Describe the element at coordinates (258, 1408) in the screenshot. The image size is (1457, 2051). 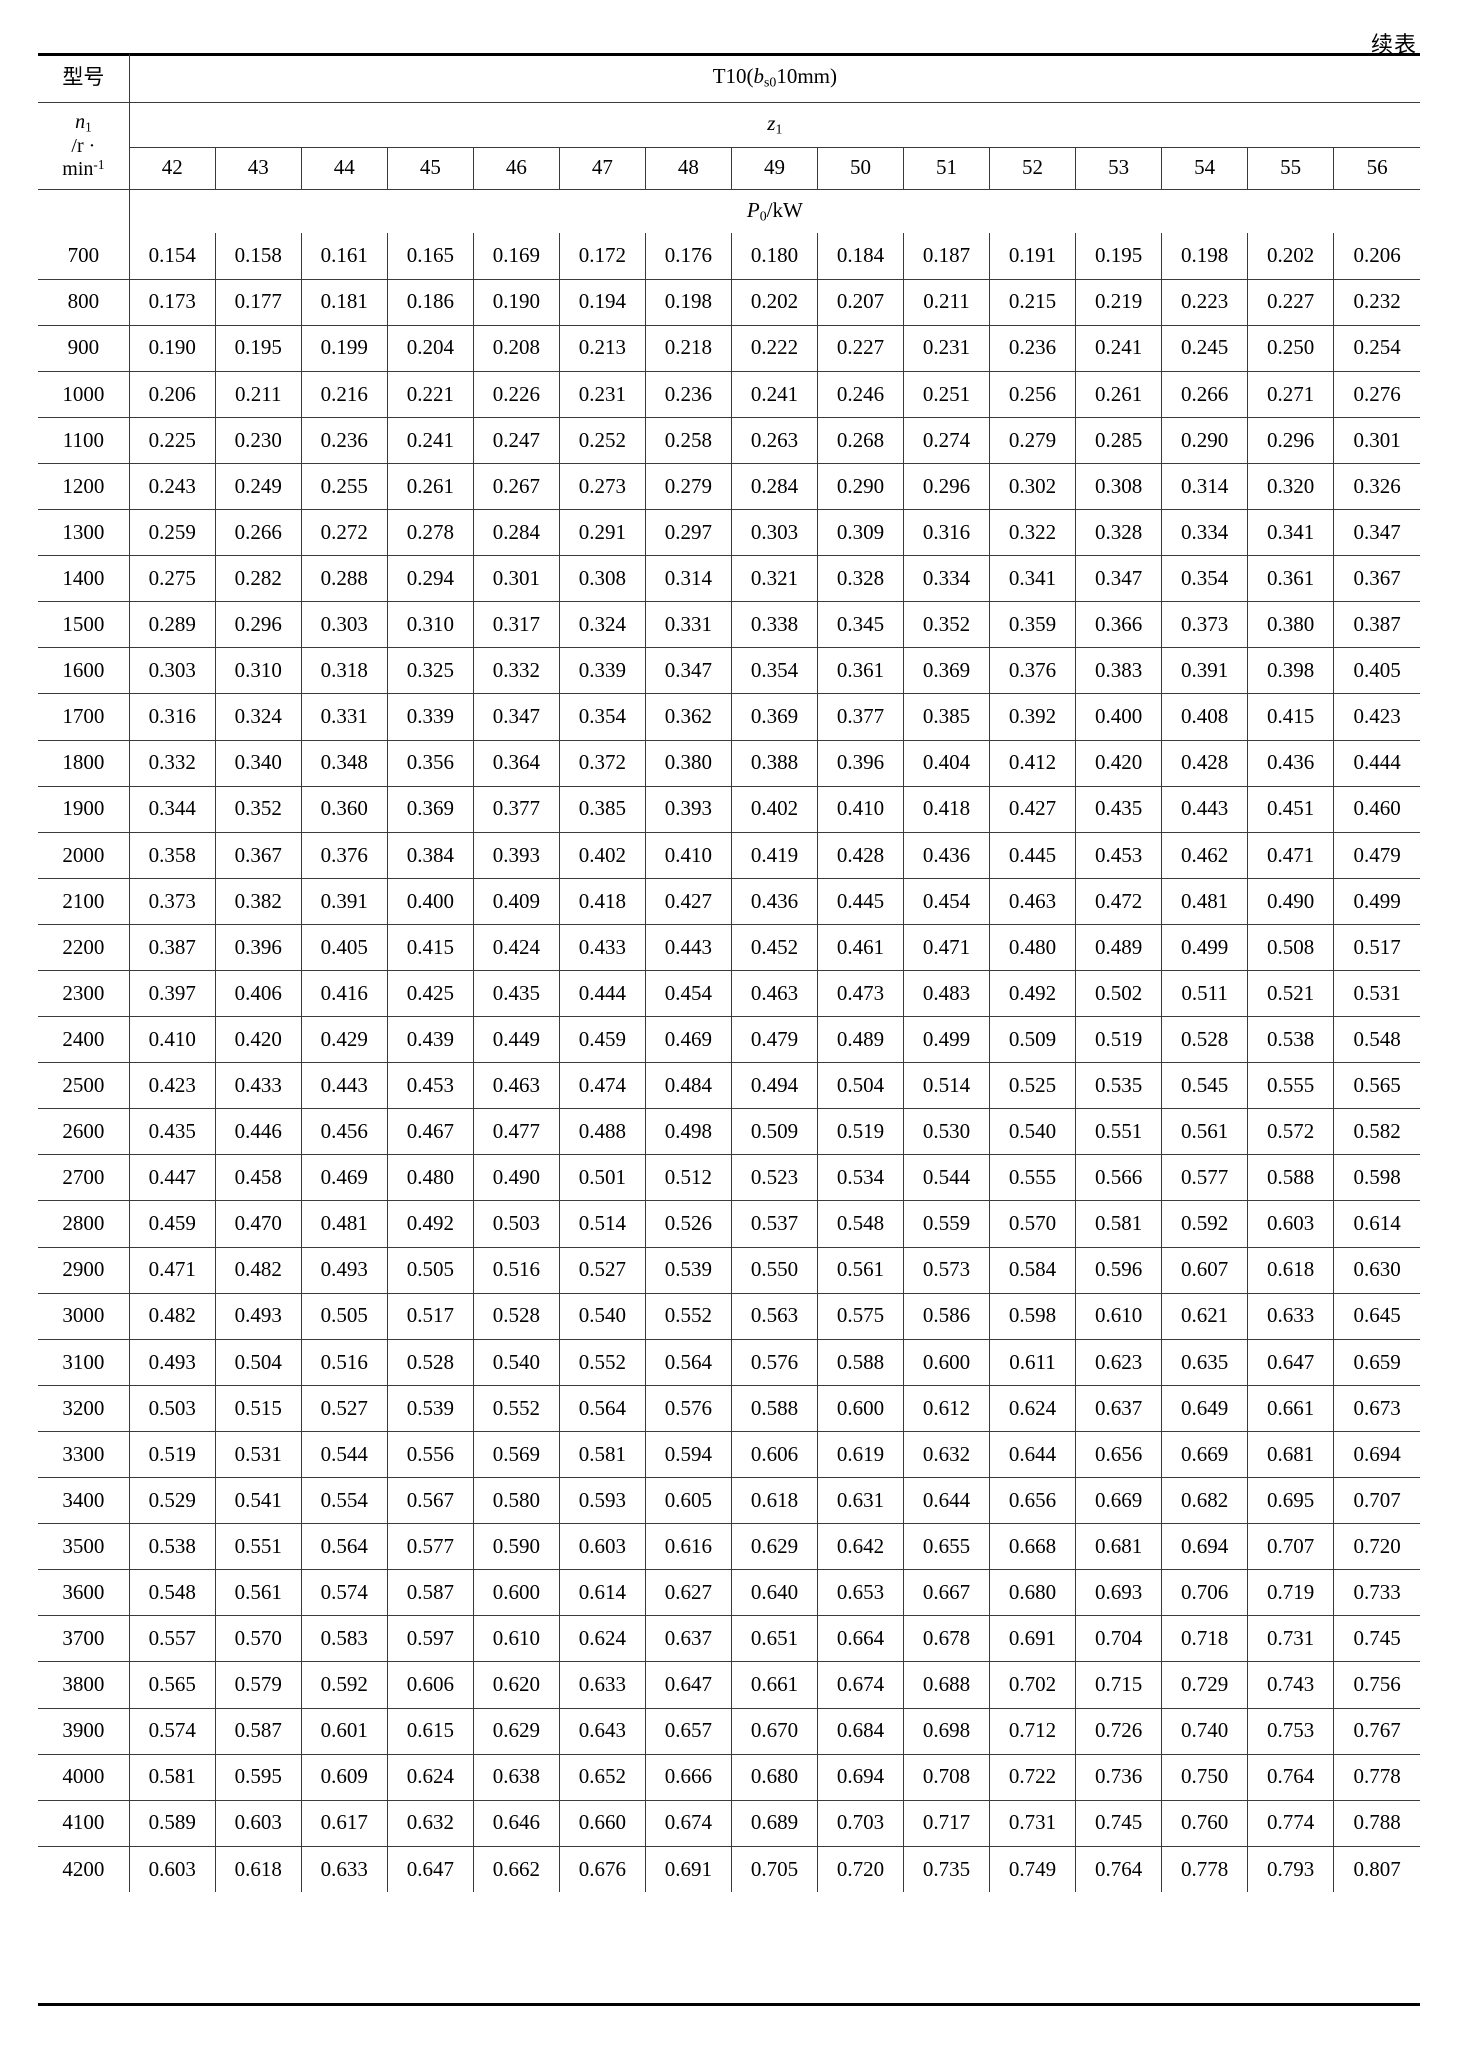
I see `power-value-cell: 0.515` at that location.